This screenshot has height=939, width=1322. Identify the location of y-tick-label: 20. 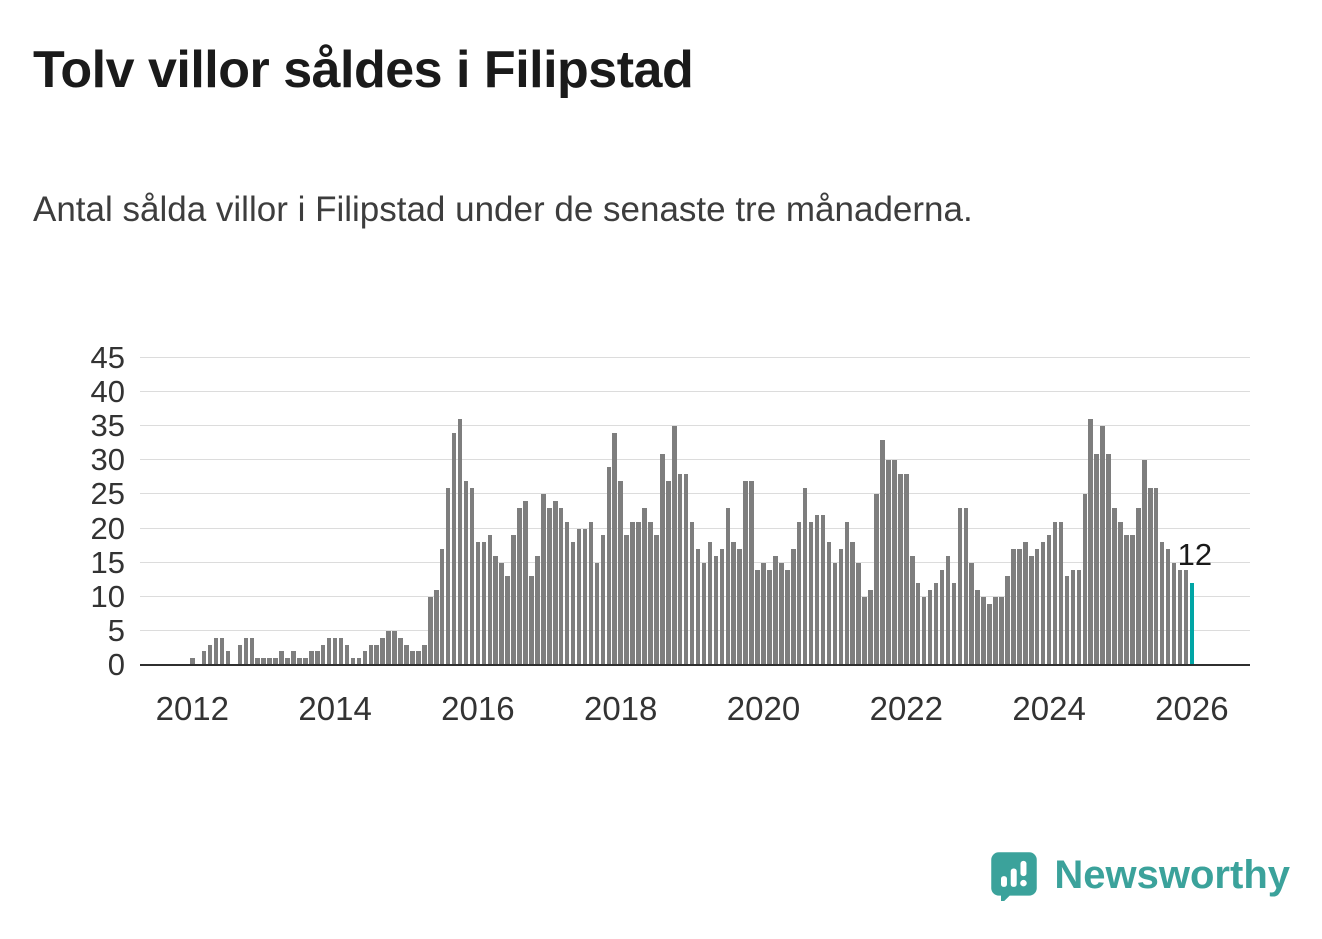
(107, 528).